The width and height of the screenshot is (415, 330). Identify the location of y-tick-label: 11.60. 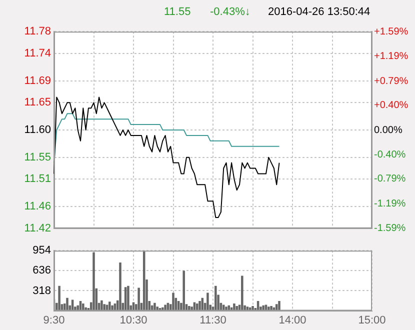
(37, 130).